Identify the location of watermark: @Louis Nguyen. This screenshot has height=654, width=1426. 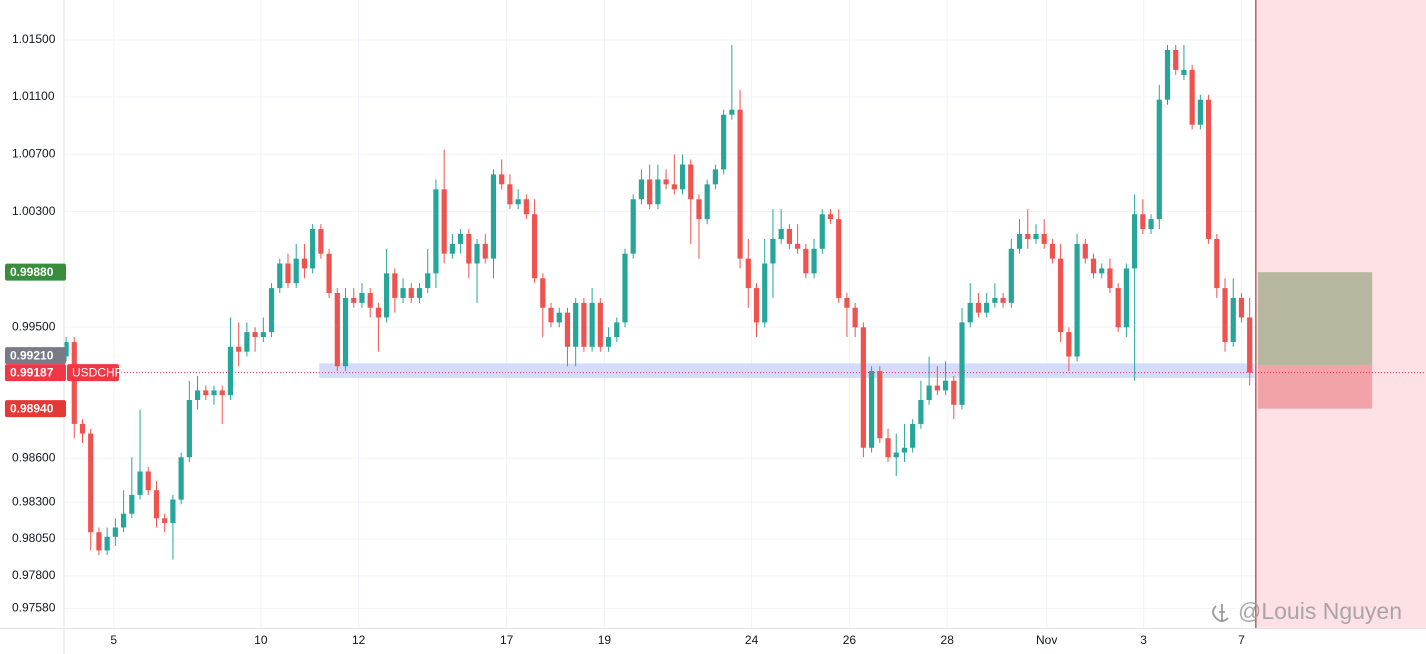
(1307, 611).